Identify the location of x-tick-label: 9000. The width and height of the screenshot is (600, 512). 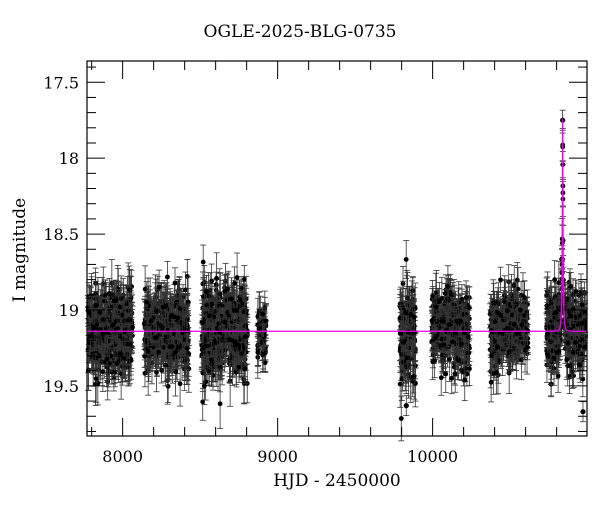
(277, 456).